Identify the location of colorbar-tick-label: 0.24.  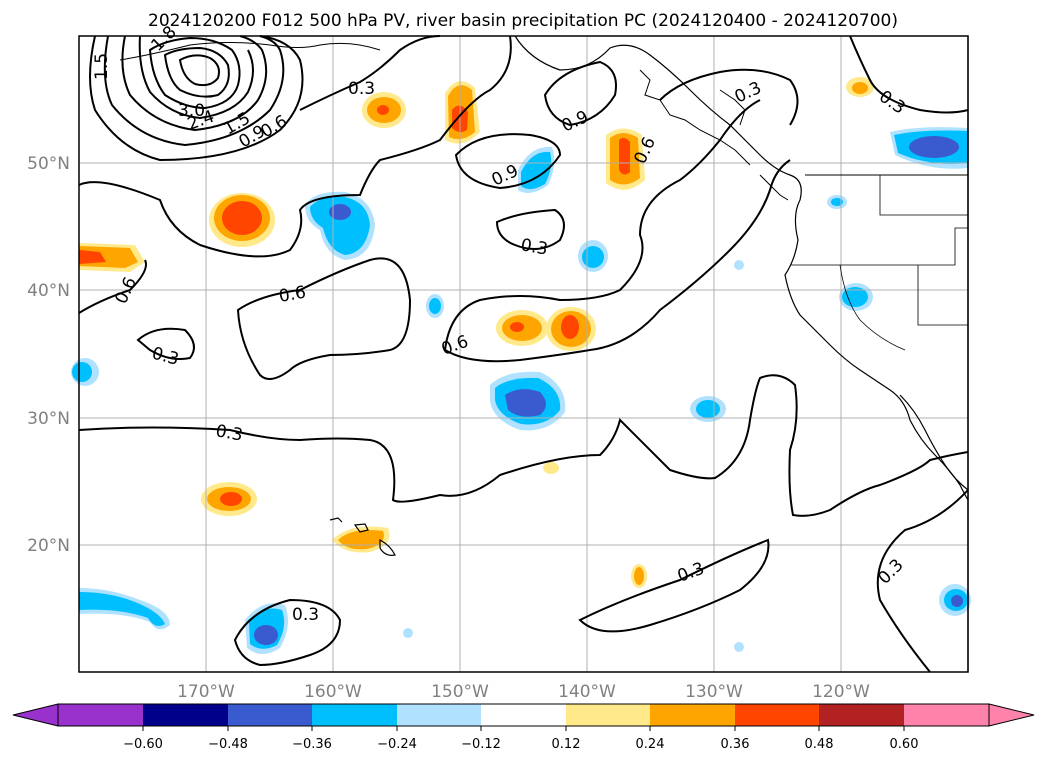
(650, 744).